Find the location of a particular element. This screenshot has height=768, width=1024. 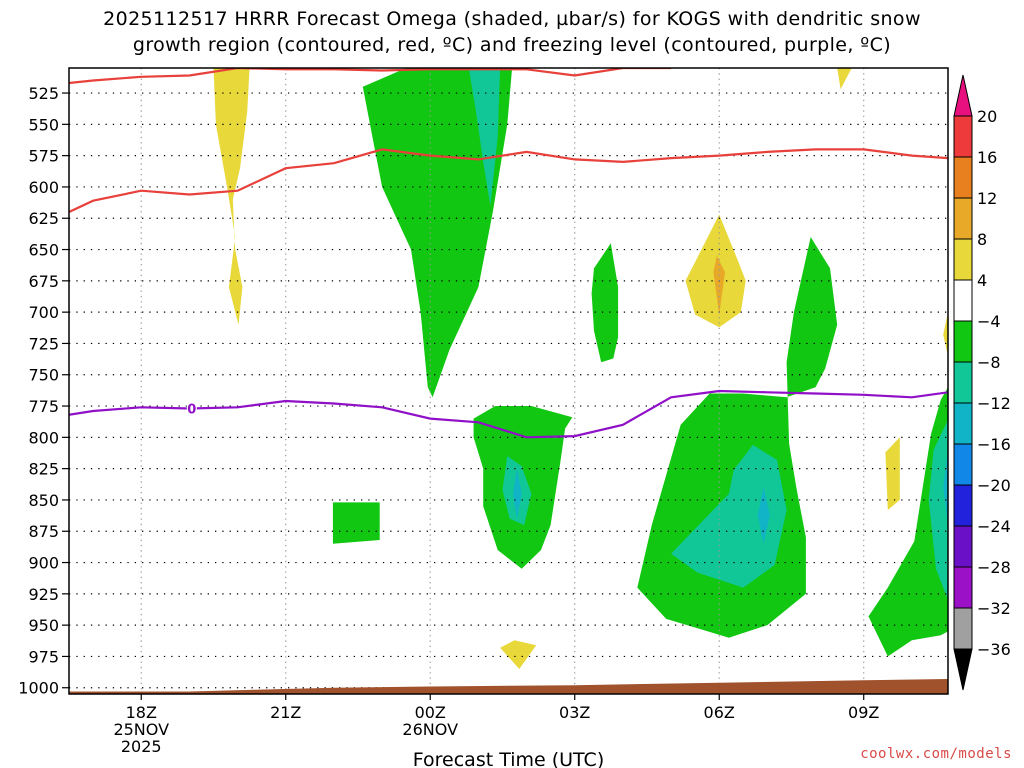

y-tick-label-725: 725 is located at coordinates (43, 343).